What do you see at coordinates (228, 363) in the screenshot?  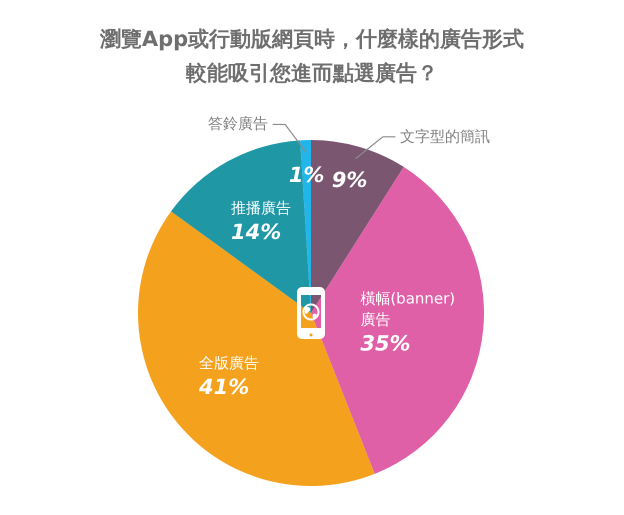 I see `slice-label: 全版廣告` at bounding box center [228, 363].